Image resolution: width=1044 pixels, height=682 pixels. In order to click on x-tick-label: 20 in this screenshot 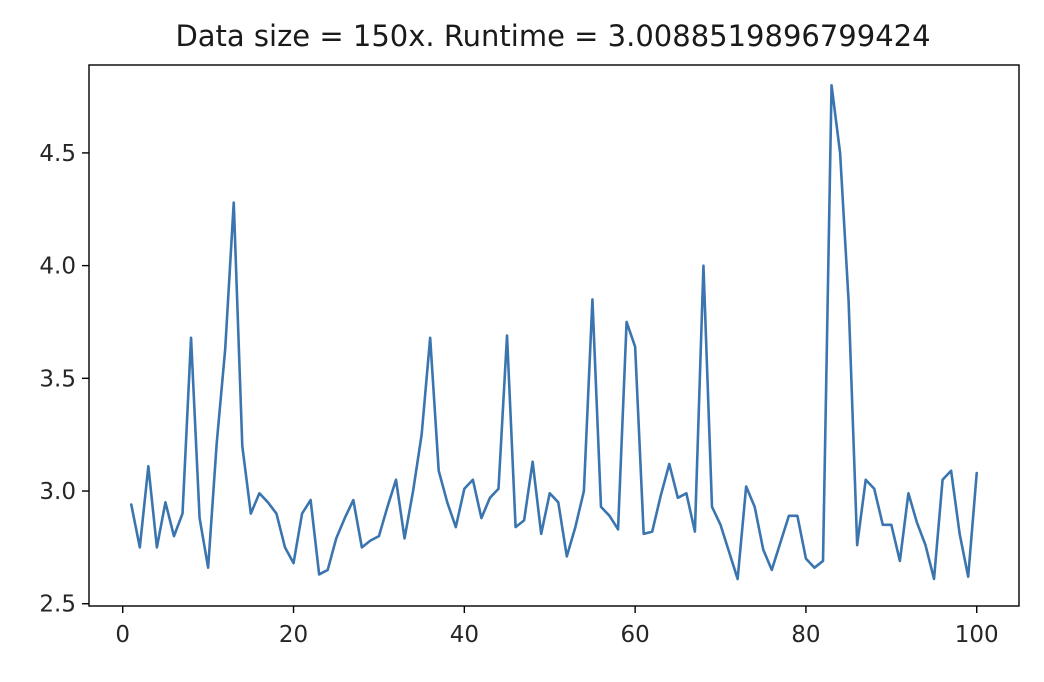, I will do `click(293, 635)`.